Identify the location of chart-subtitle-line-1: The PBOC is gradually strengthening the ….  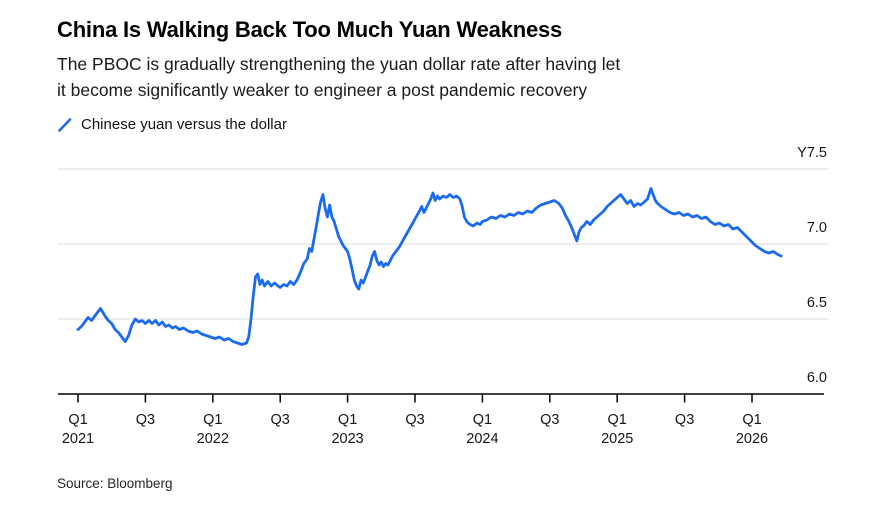
(339, 64).